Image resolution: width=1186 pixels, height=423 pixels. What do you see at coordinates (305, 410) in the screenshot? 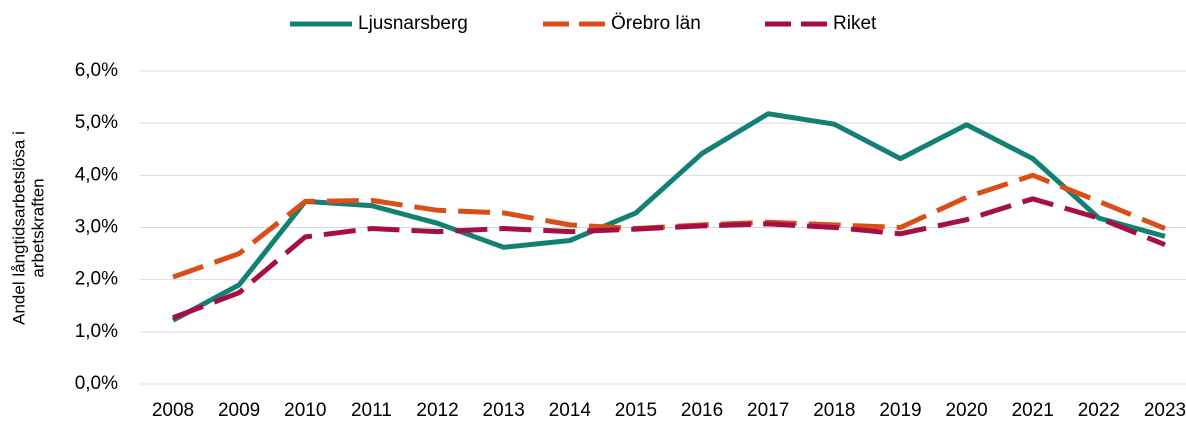
I see `x-tick-label: 2010` at bounding box center [305, 410].